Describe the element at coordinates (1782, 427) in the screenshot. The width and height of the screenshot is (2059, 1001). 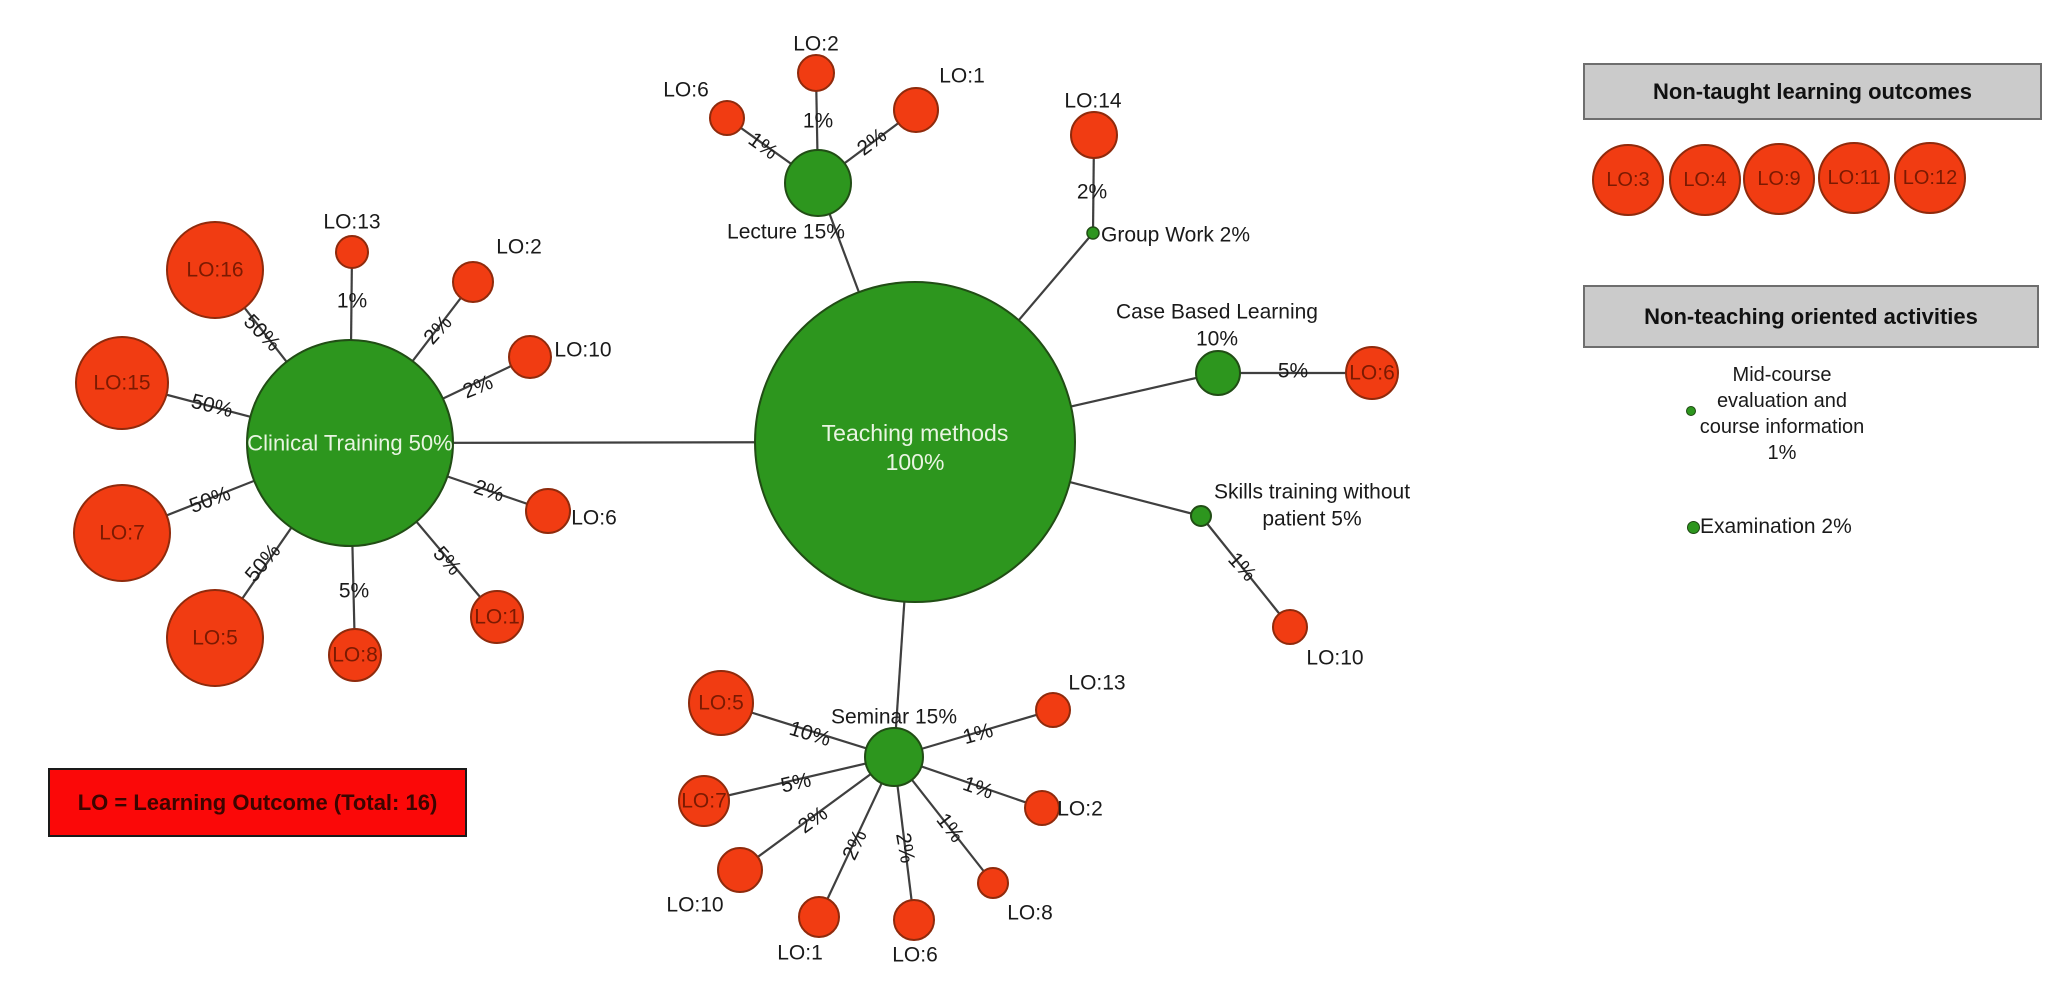
I see `midcourse-line-3: course information` at that location.